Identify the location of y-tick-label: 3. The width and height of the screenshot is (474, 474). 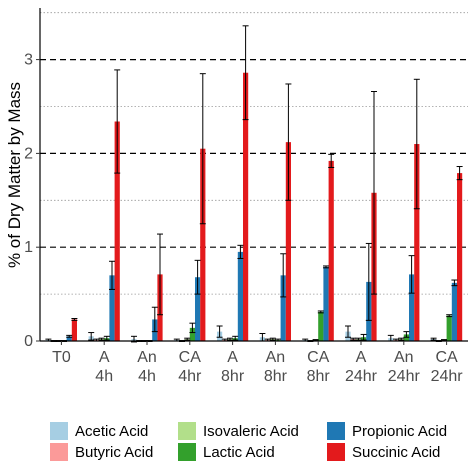
(28, 60).